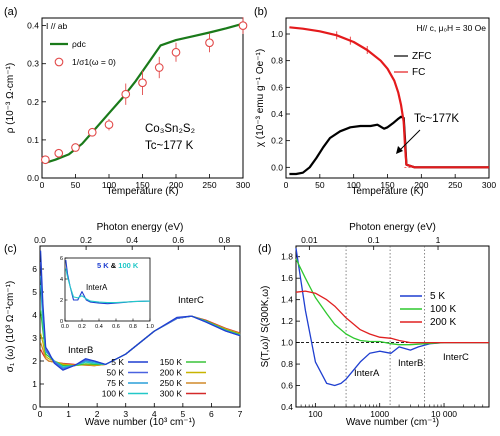 The height and width of the screenshot is (436, 500). I want to click on x-axis-label: Wave number (10³ cm⁻¹), so click(140, 422).